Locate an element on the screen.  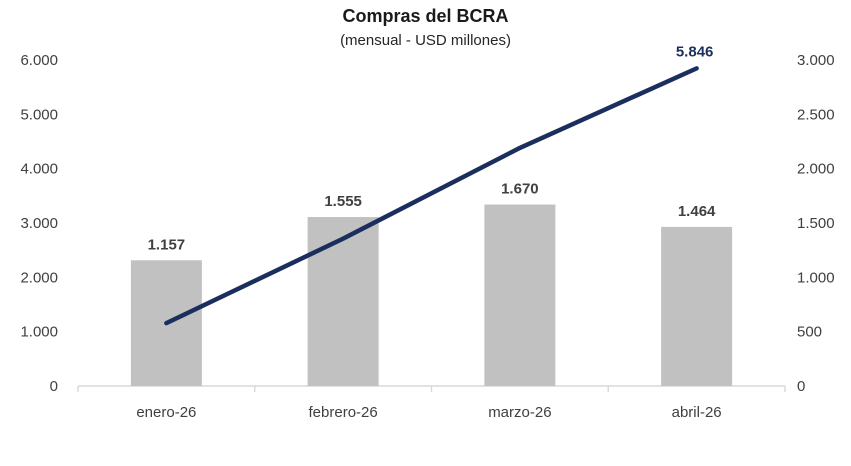
x-axis-label: enero-26 is located at coordinates (166, 412).